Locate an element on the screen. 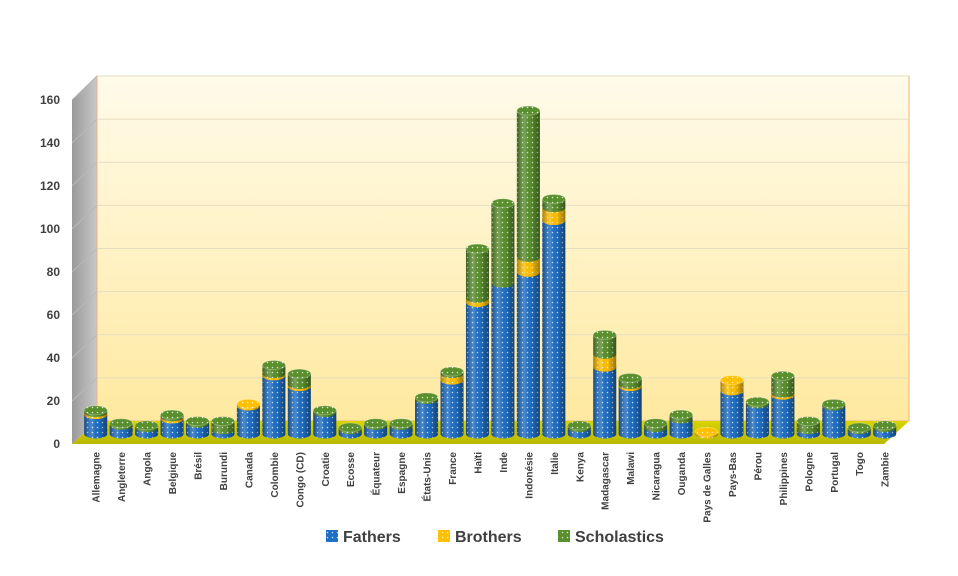 The height and width of the screenshot is (576, 958). x-tick-label: Croatie is located at coordinates (326, 469).